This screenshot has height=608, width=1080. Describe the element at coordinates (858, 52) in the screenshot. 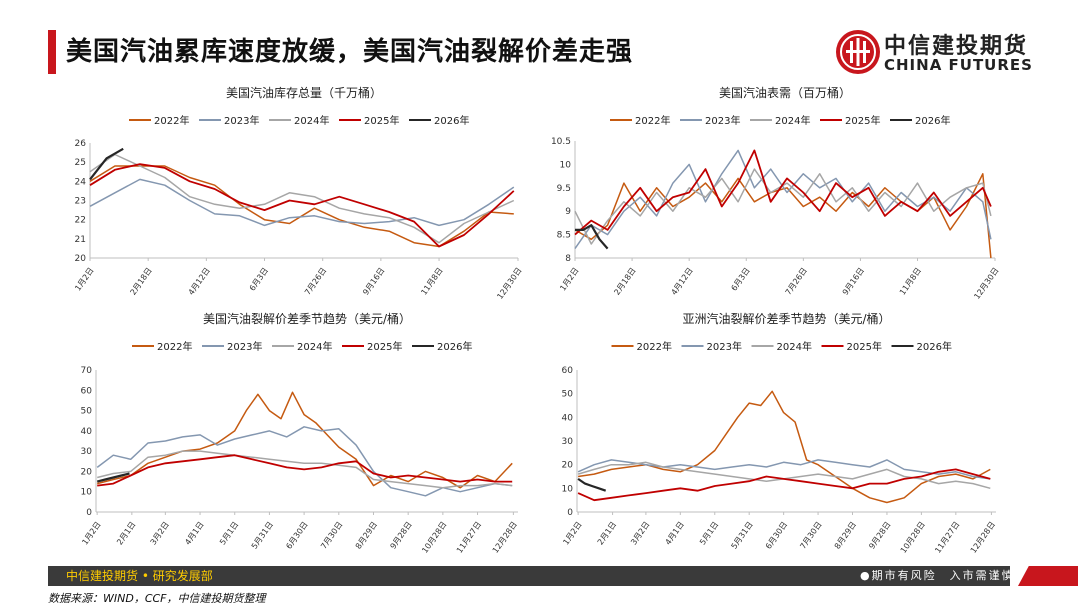

I see `china-futures-logo` at that location.